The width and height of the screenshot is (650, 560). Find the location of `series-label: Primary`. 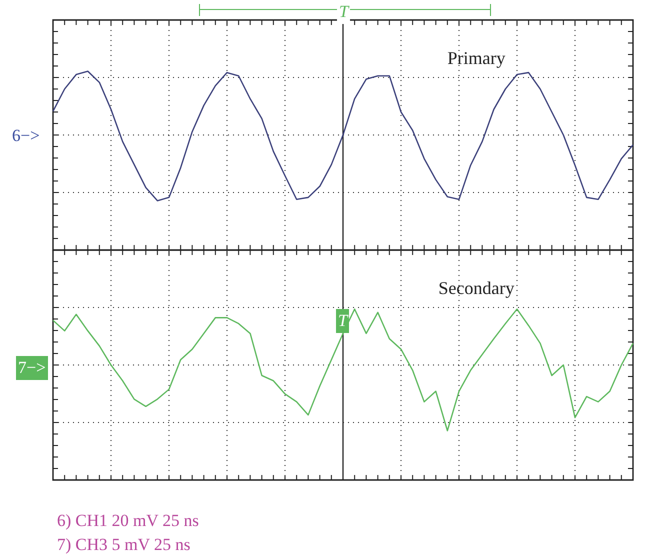

series-label: Primary is located at coordinates (476, 58).